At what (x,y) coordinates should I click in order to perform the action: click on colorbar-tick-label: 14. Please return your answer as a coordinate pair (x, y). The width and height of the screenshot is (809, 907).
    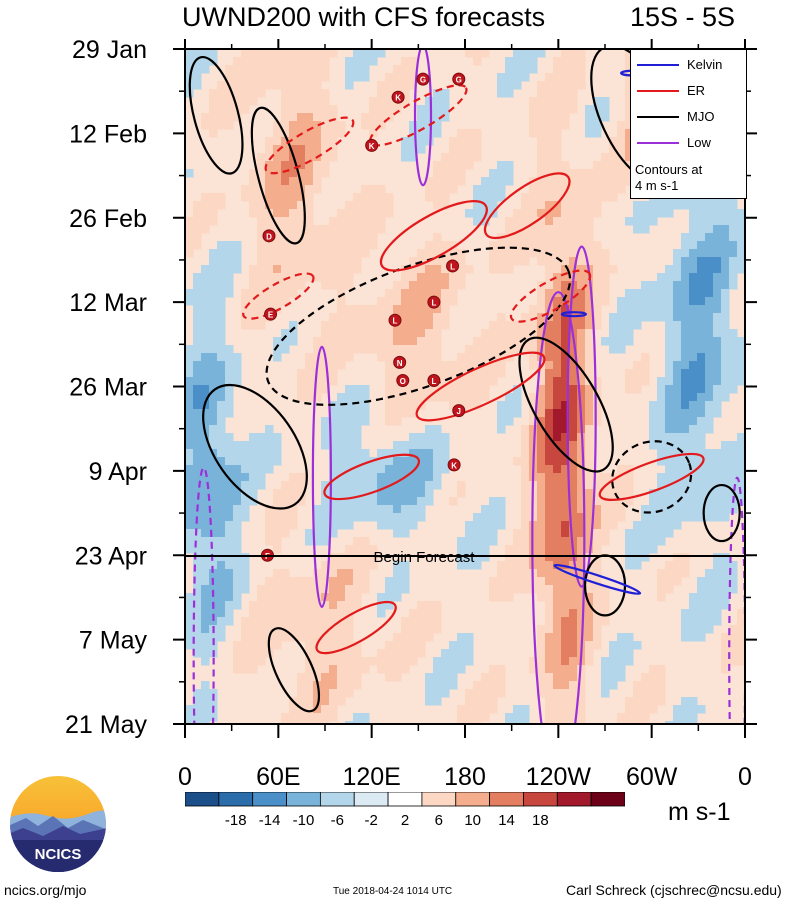
    Looking at the image, I should click on (506, 820).